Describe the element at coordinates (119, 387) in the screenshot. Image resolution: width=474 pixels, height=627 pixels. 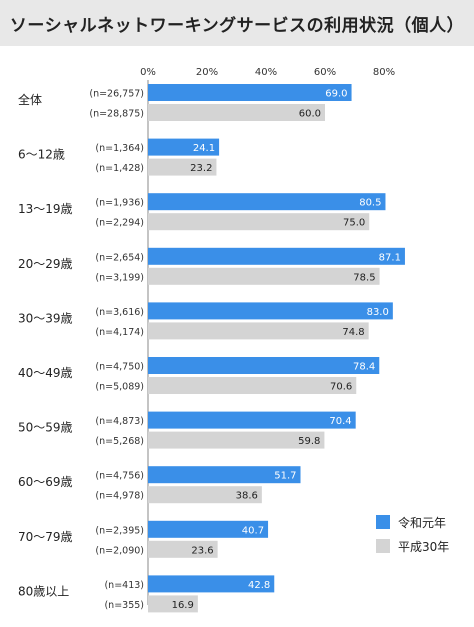
I see `sample-size-label: (n=5,089)` at that location.